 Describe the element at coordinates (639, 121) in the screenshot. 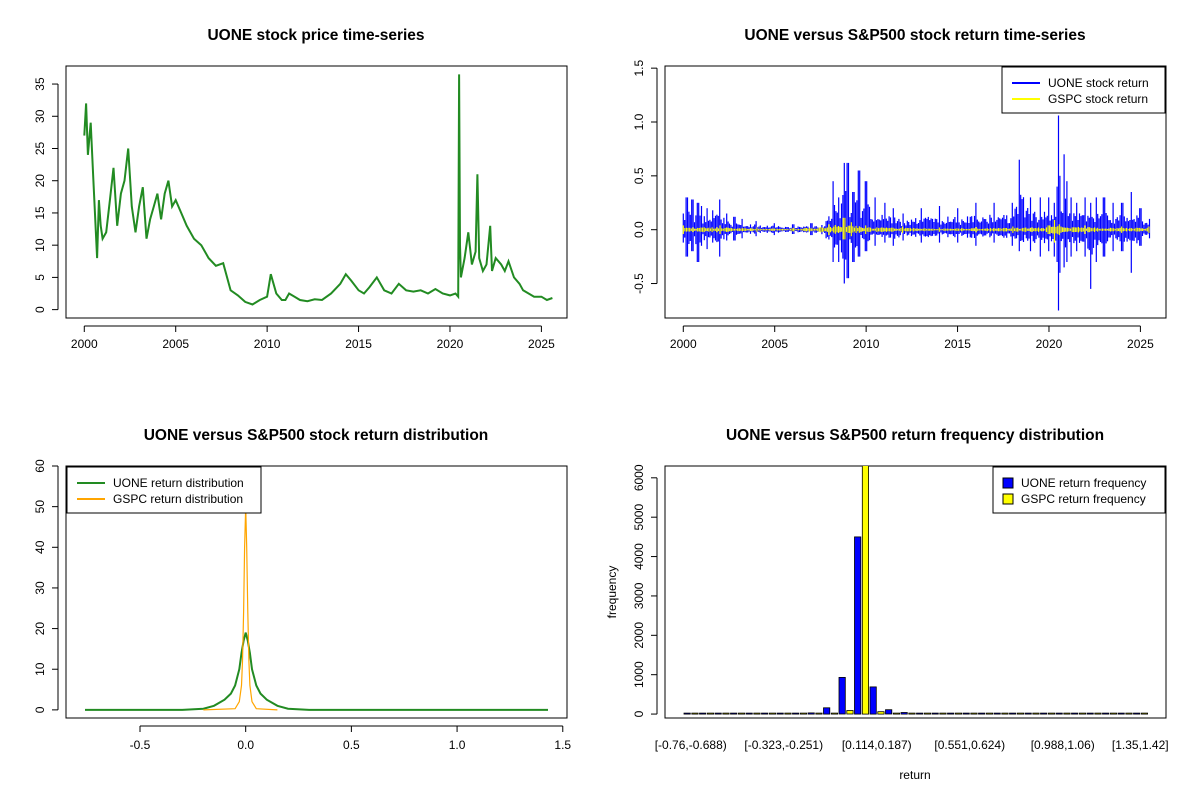

I see `y-tick-label: 1.0` at that location.